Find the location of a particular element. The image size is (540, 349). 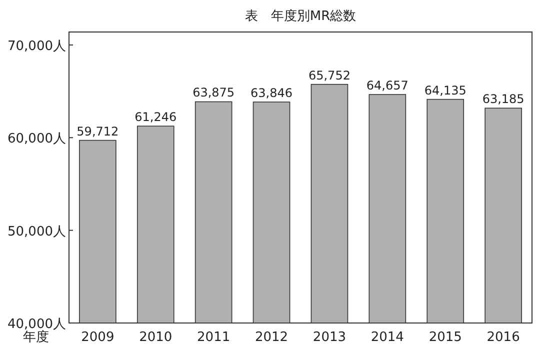

data-label: 59,712 is located at coordinates (97, 131).